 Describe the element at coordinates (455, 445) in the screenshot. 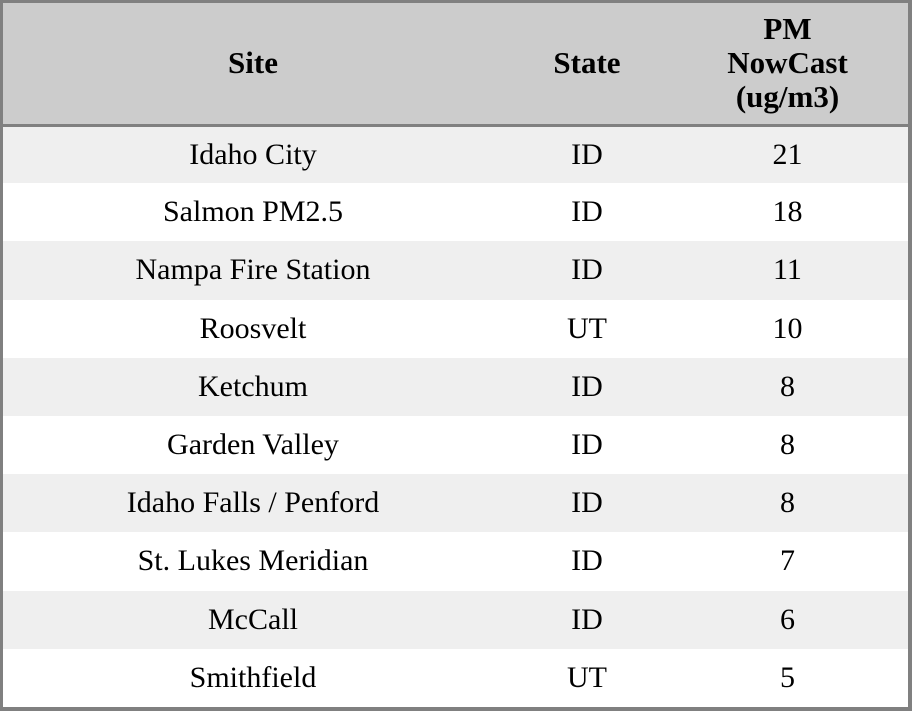

I see `table-row: Garden Valley ID 8` at that location.